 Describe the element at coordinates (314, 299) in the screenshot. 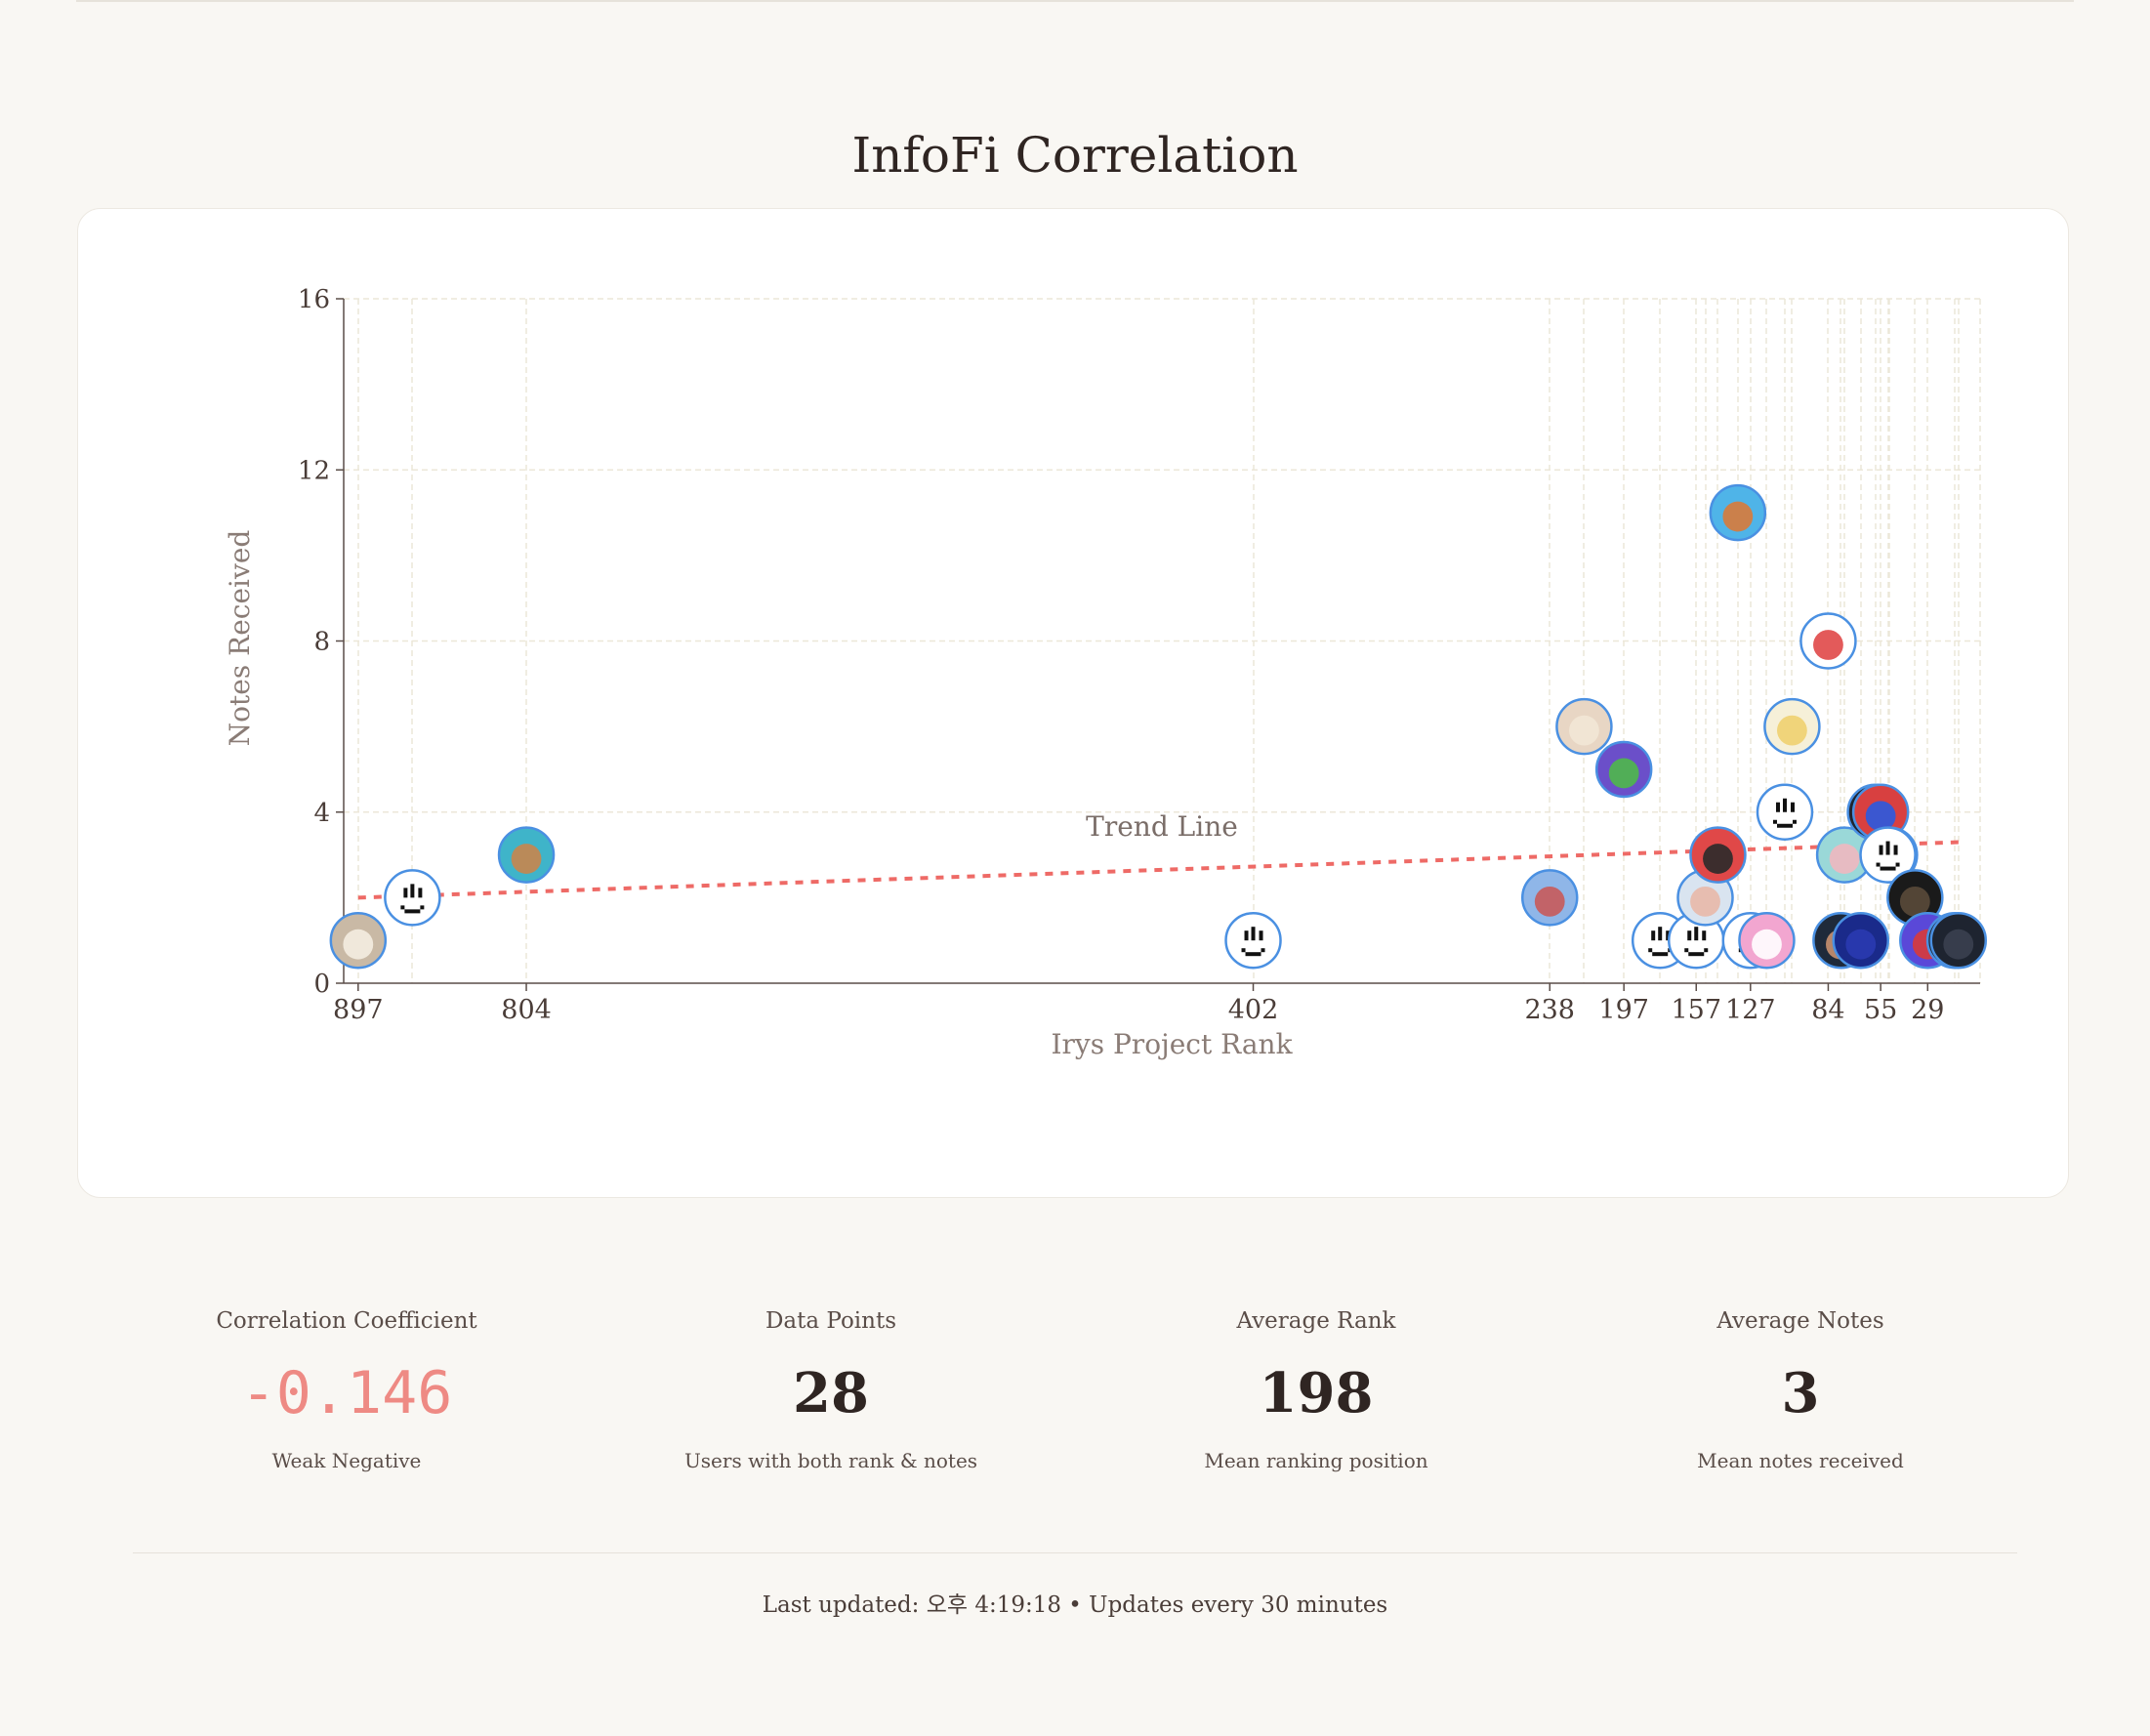

I see `y-tick-label: 16` at that location.